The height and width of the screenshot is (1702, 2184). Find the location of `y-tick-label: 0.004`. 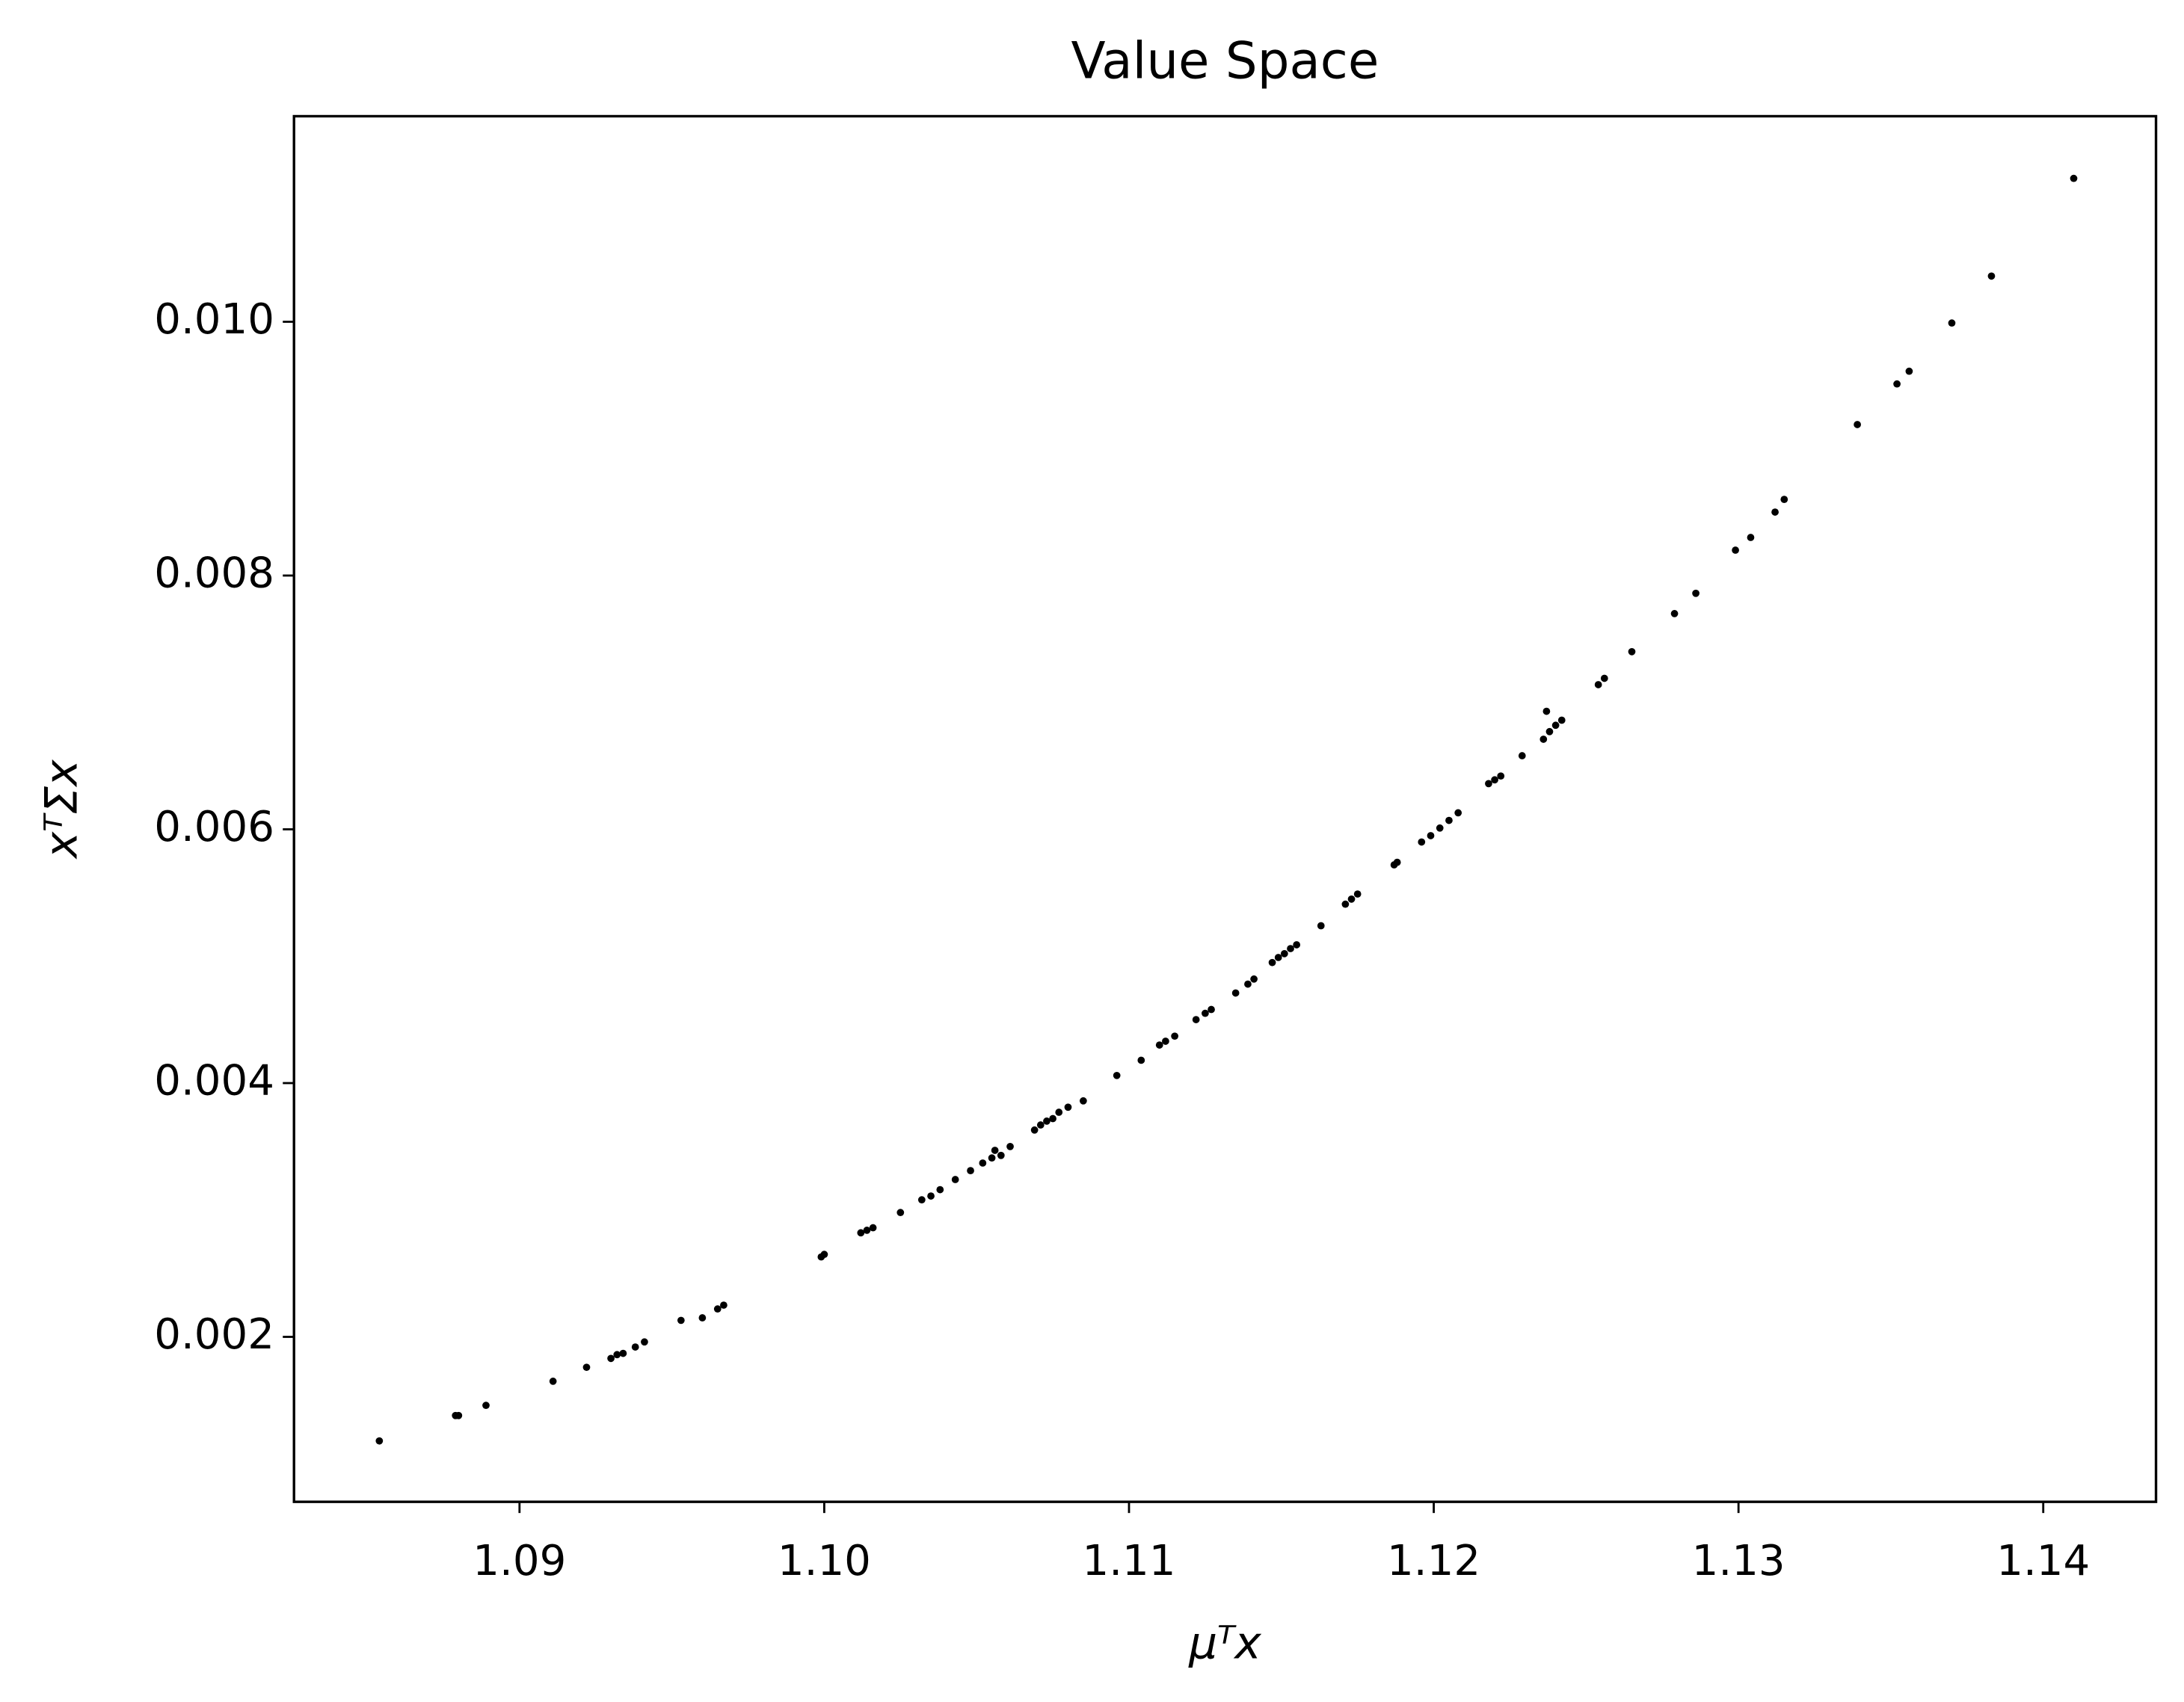

y-tick-label: 0.004 is located at coordinates (214, 1081).